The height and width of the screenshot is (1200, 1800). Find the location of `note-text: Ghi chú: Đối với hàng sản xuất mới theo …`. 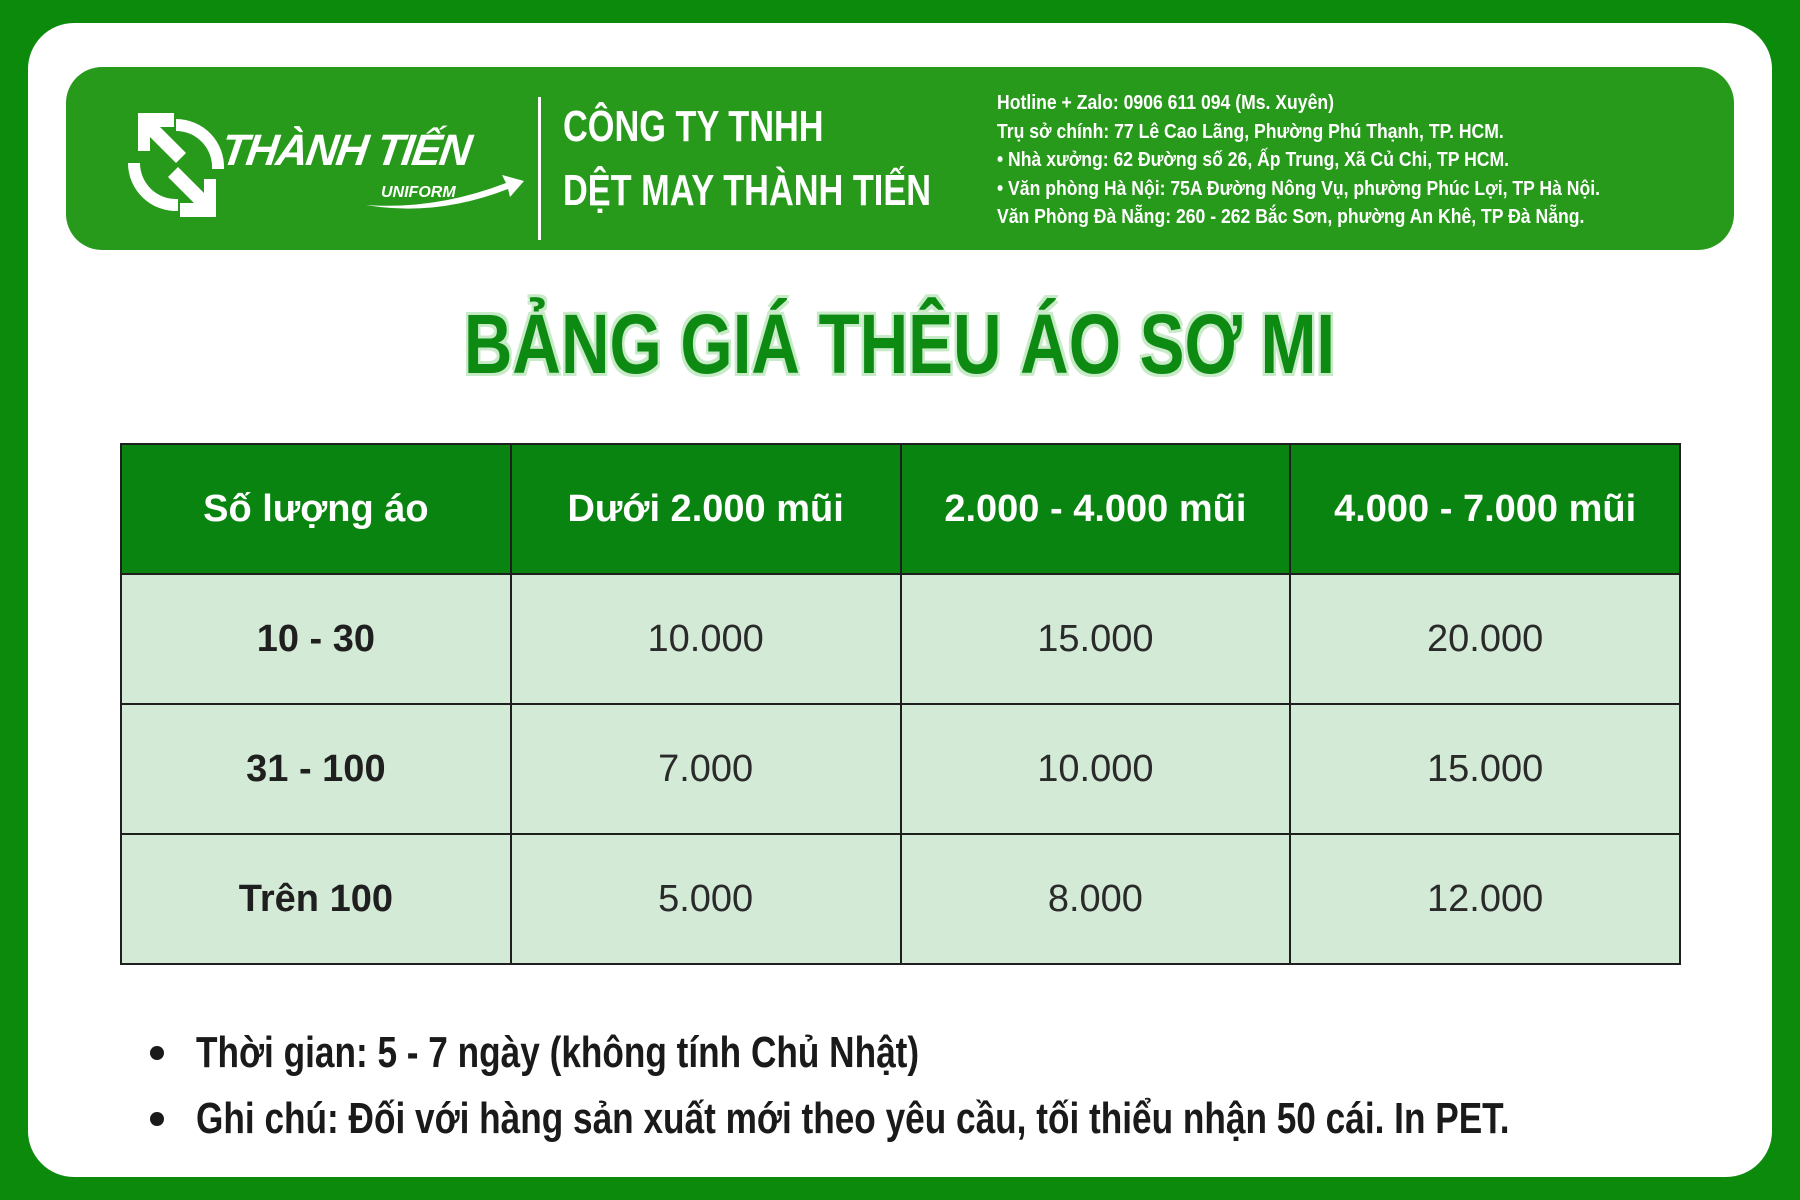

note-text: Ghi chú: Đối với hàng sản xuất mới theo … is located at coordinates (853, 1118).